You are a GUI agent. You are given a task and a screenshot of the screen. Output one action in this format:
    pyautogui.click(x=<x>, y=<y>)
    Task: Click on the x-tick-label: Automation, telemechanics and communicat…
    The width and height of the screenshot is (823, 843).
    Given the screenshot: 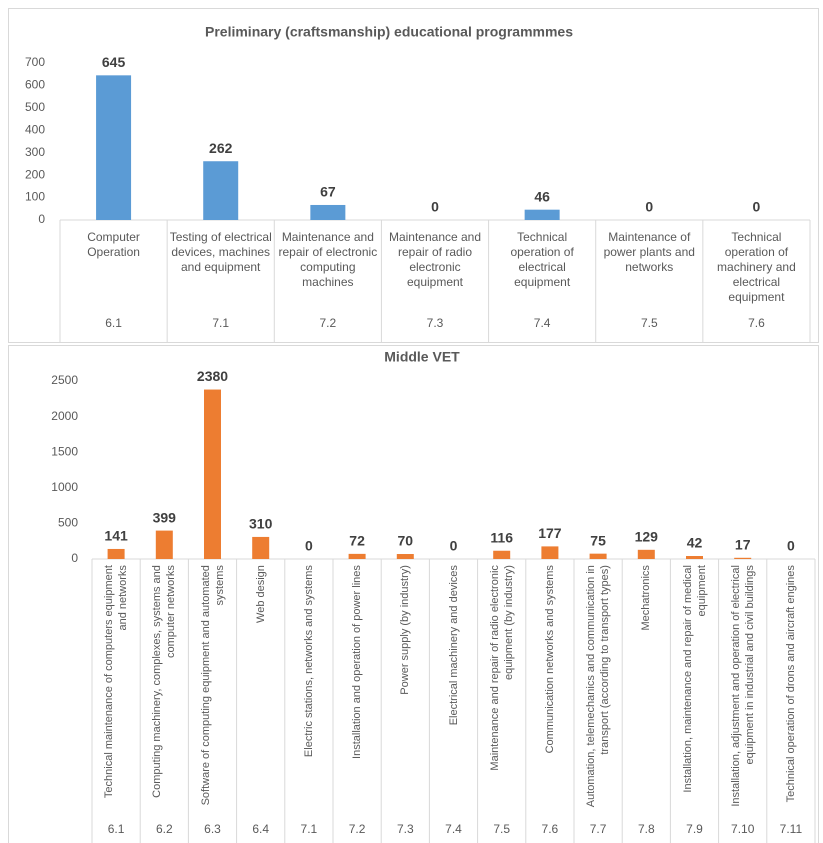 What is the action you would take?
    pyautogui.click(x=598, y=686)
    